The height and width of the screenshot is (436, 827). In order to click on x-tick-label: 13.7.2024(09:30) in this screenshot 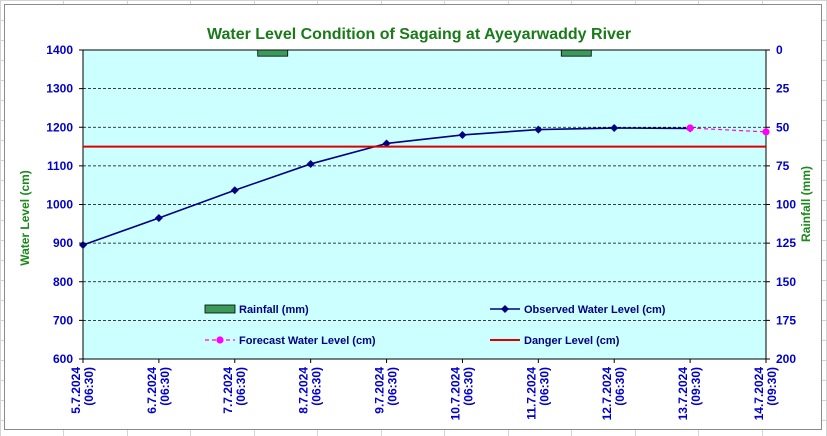, I will do `click(689, 394)`.